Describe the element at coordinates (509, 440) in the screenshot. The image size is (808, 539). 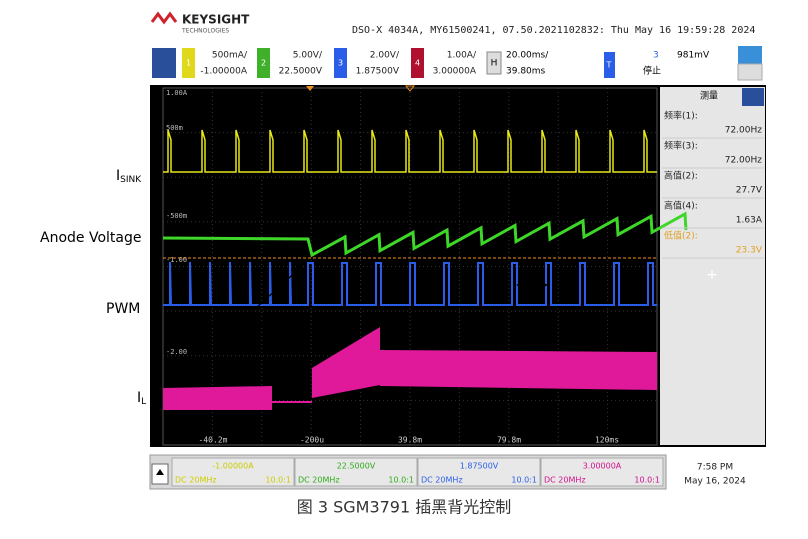
I see `x-label: 79.8m` at that location.